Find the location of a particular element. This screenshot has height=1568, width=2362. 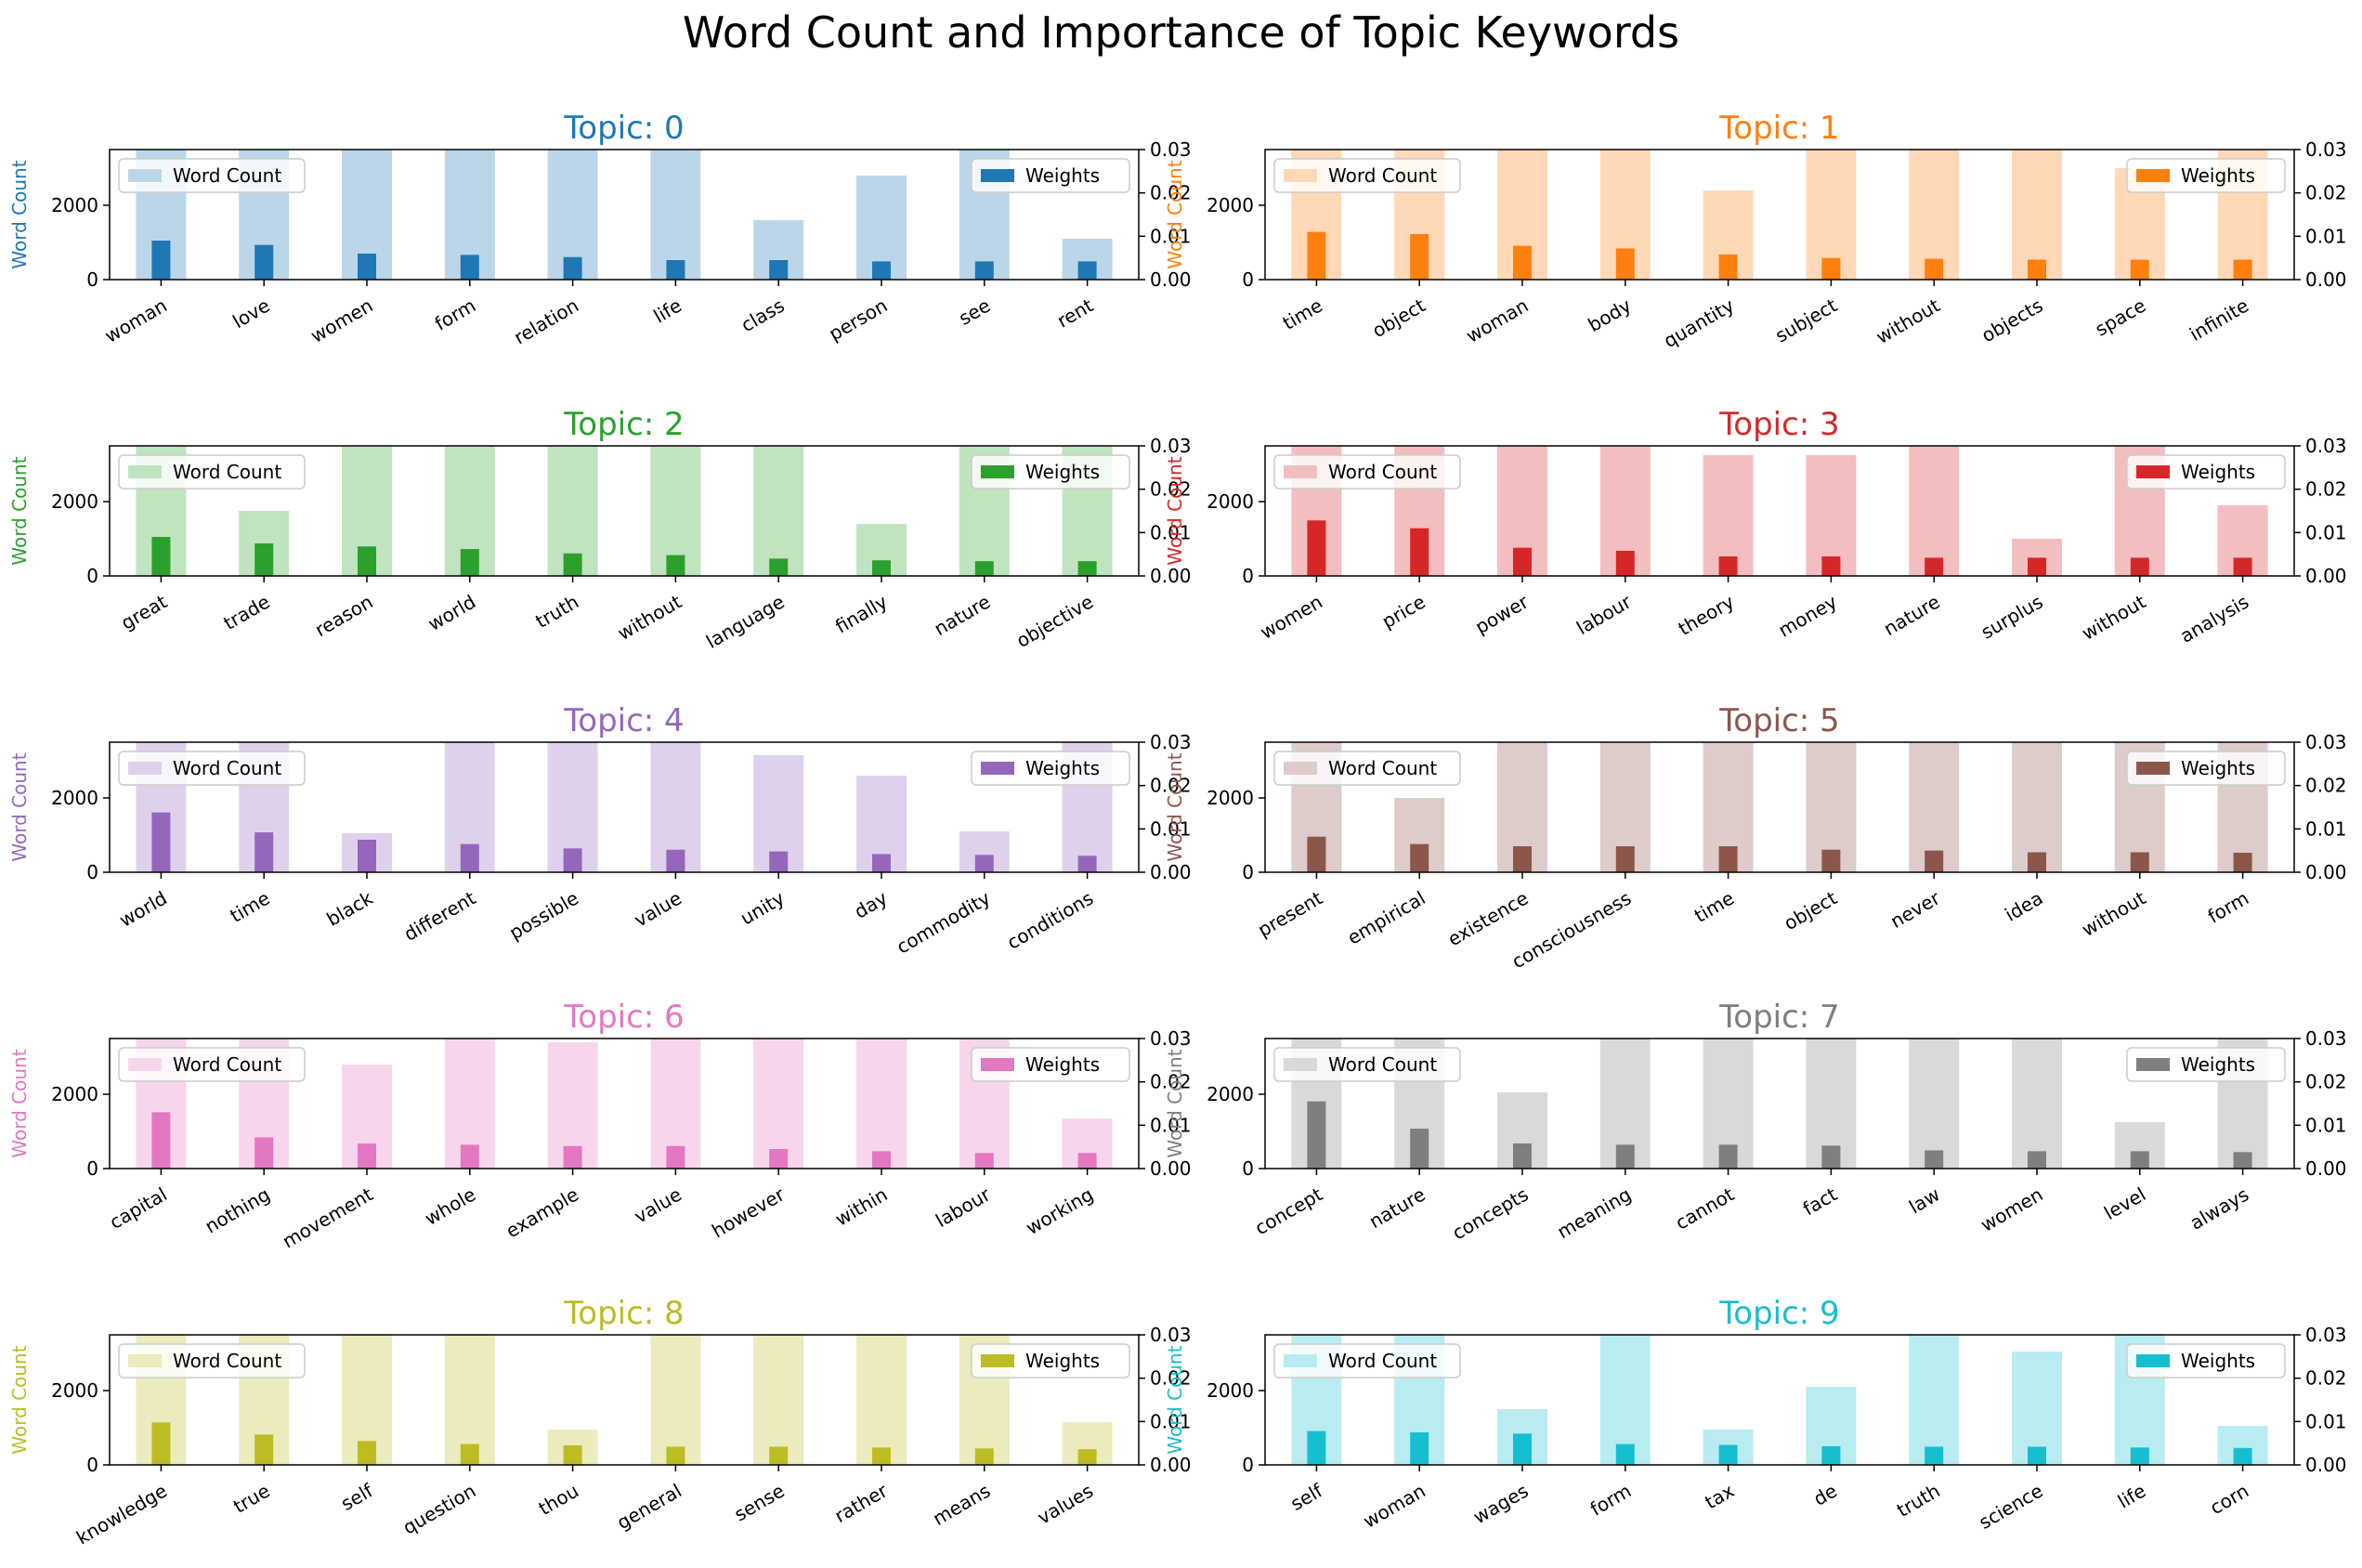

x-tick-label: reason is located at coordinates (344, 616).